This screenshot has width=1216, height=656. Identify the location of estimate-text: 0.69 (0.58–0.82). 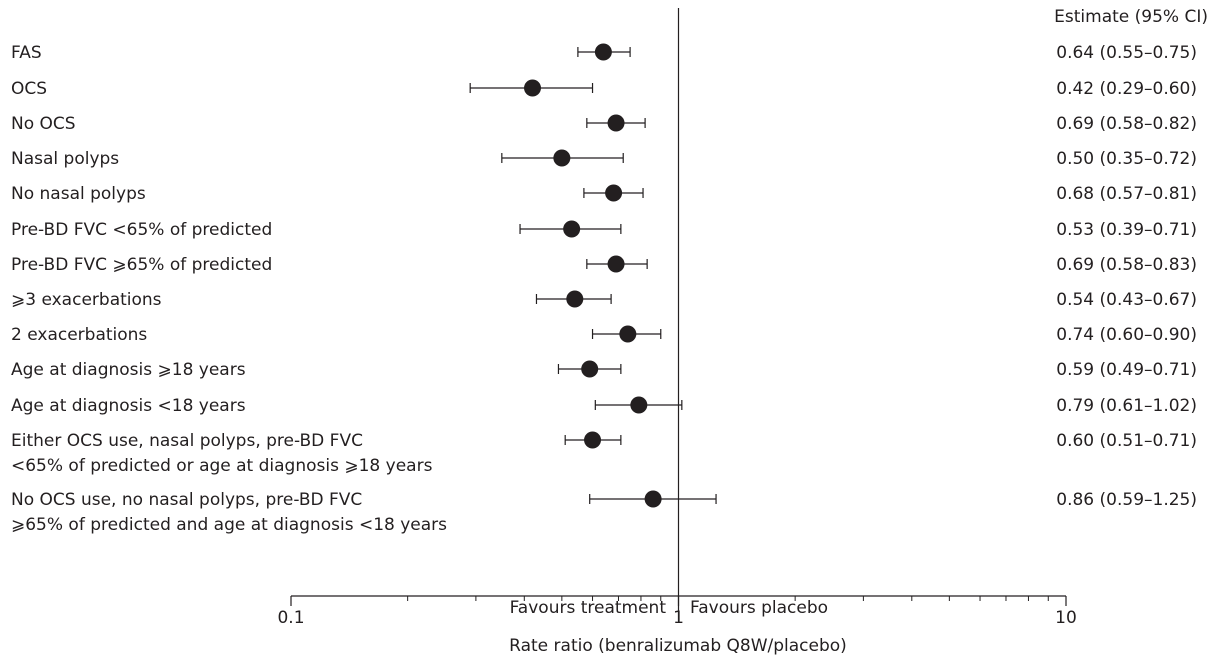
(1126, 124).